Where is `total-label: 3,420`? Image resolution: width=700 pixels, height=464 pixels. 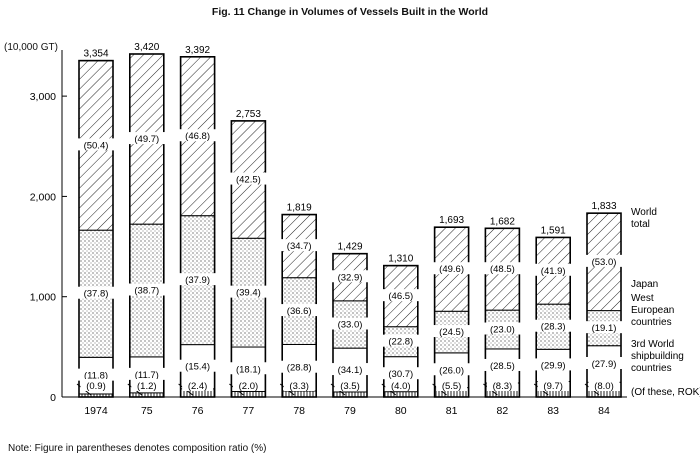
total-label: 3,420 is located at coordinates (146, 47).